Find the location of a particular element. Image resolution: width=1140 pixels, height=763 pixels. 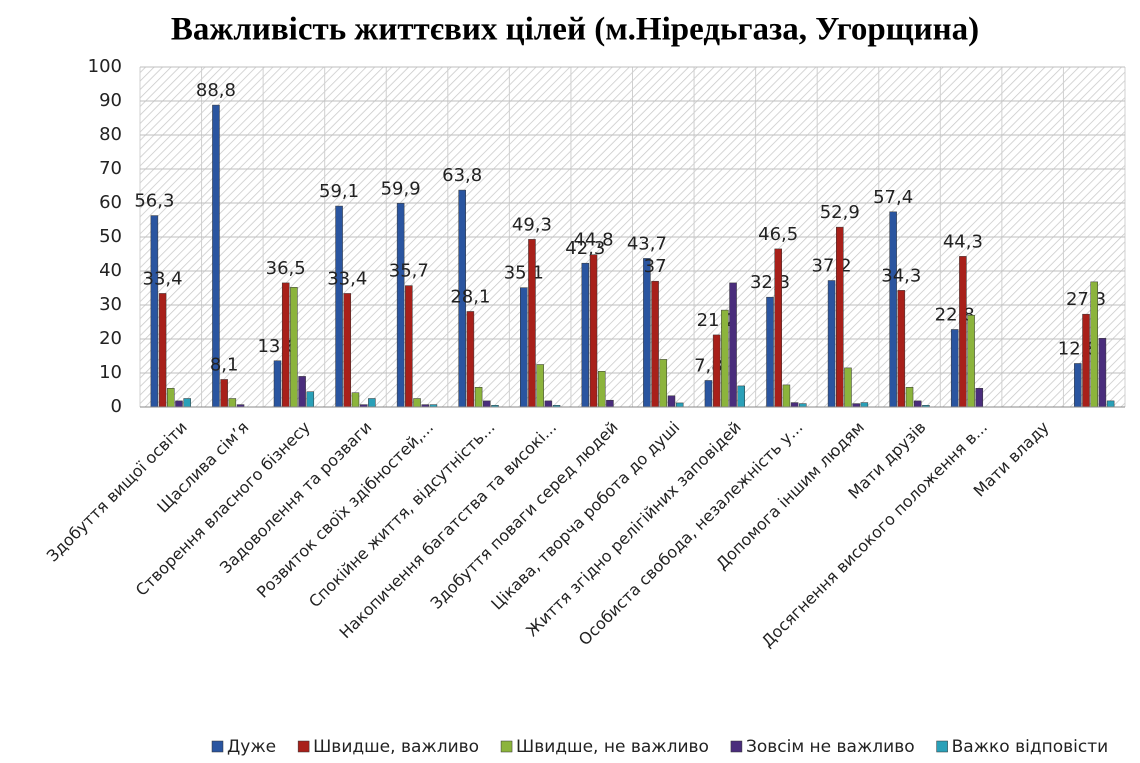

data-label: 37,2 is located at coordinates (832, 266).